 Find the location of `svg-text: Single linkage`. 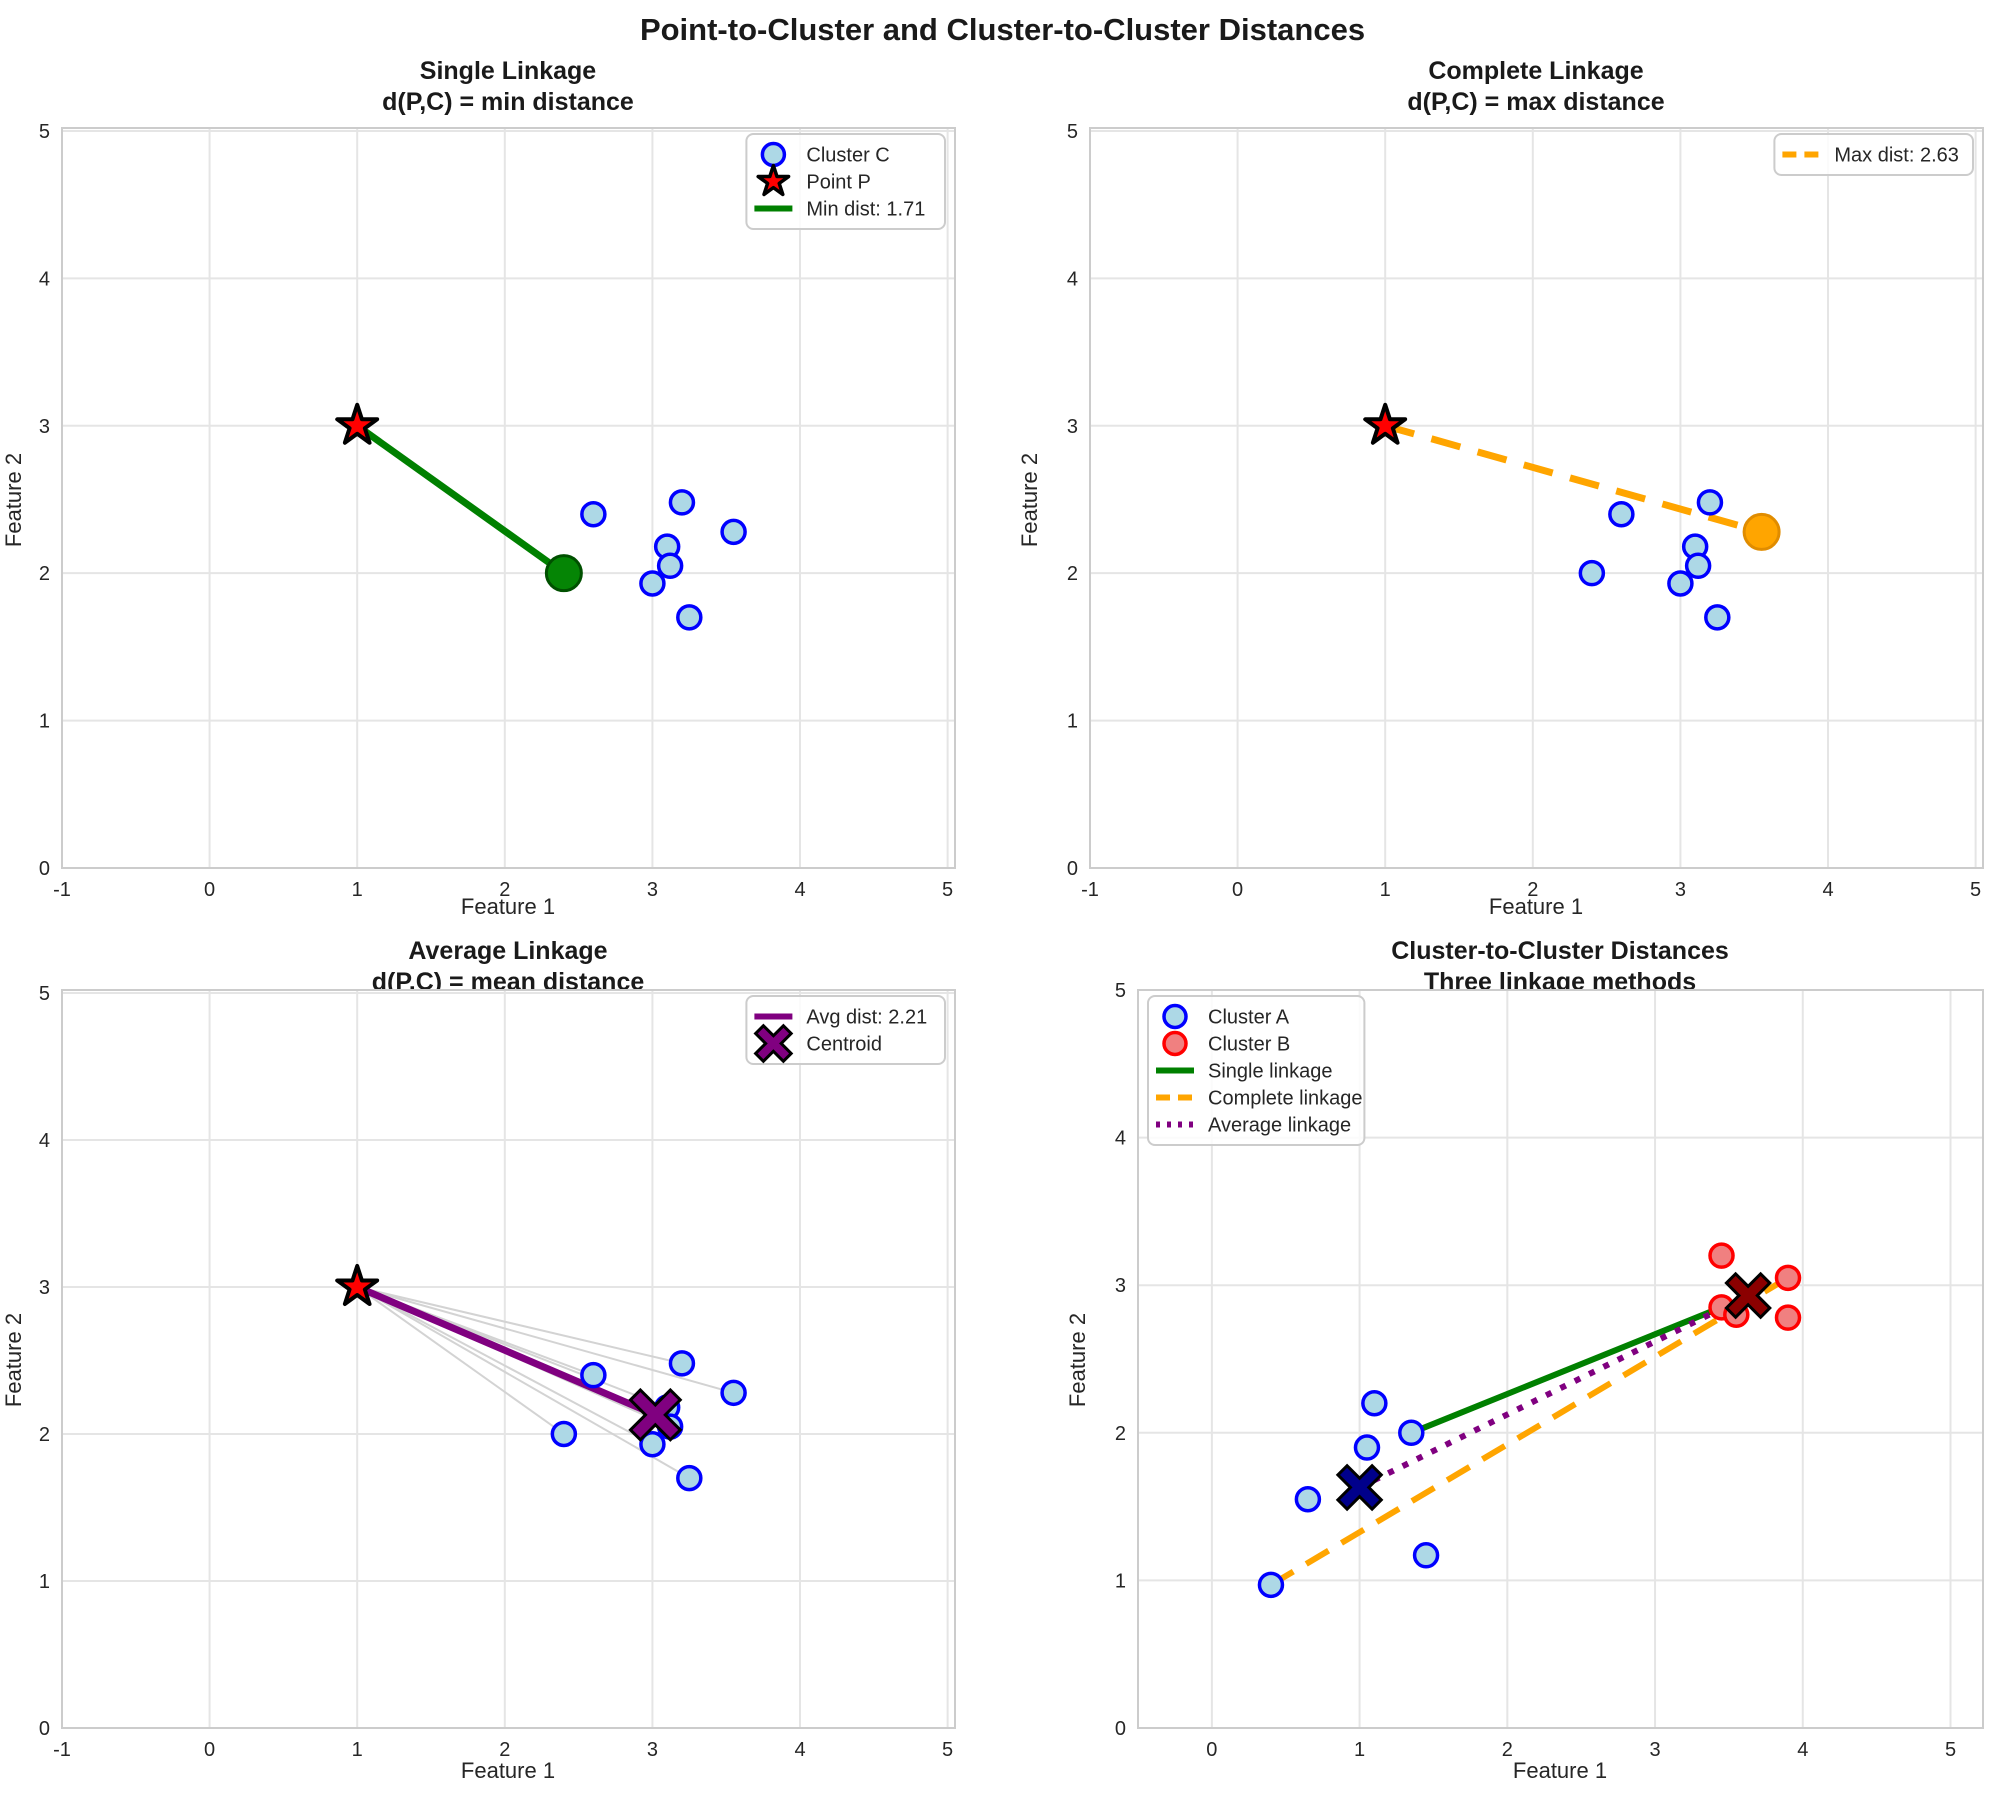

svg-text: Single linkage is located at coordinates (1270, 1072).